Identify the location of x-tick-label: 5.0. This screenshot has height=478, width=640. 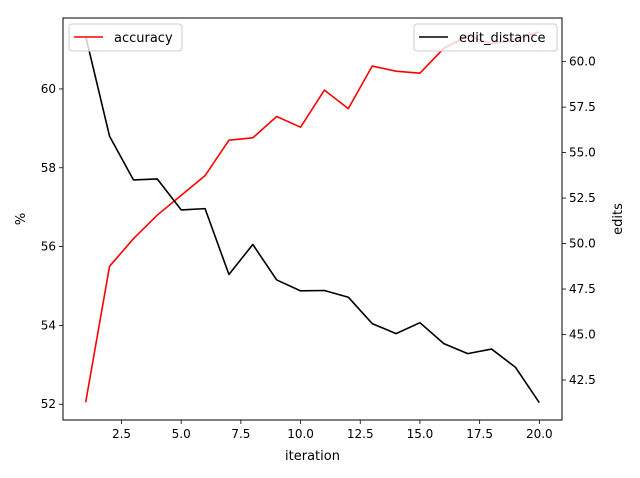
(181, 434).